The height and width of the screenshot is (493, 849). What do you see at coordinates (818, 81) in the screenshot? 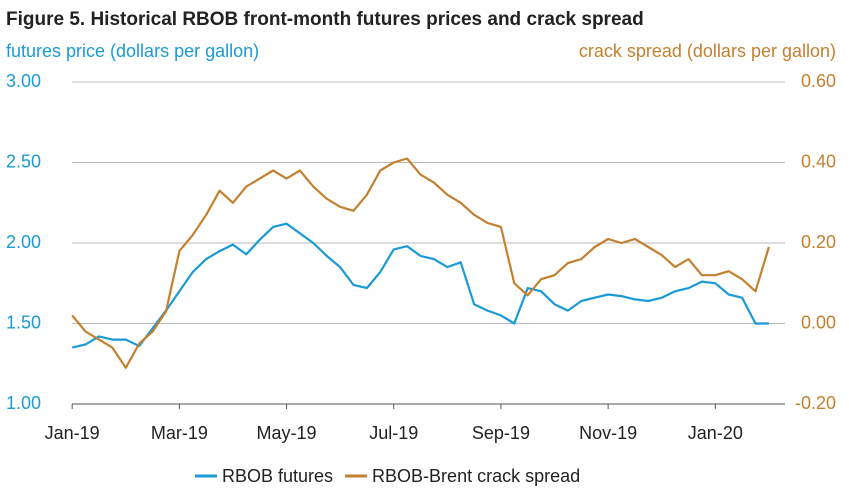
I see `y2-tick-label: 0.60` at bounding box center [818, 81].